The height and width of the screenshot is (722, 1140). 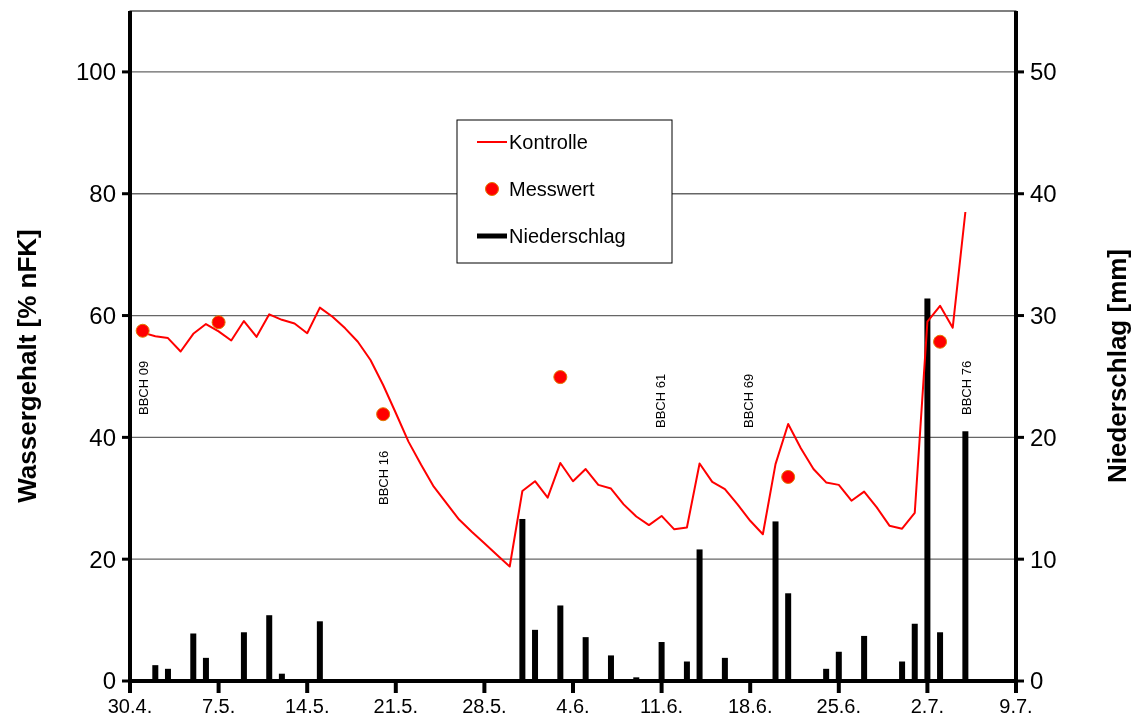 What do you see at coordinates (396, 706) in the screenshot?
I see `x-tick-label: 21.5.` at bounding box center [396, 706].